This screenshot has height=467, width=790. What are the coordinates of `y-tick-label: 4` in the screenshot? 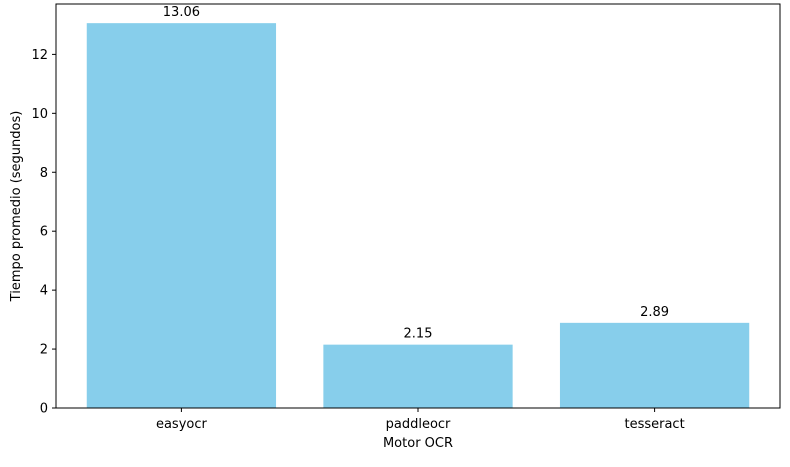 It's located at (44, 291).